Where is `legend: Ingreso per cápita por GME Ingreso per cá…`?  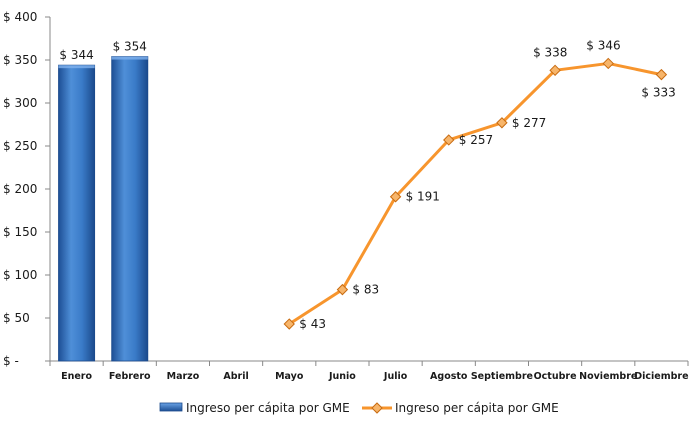
legend: Ingreso per cápita por GME Ingreso per cá… is located at coordinates (359, 408).